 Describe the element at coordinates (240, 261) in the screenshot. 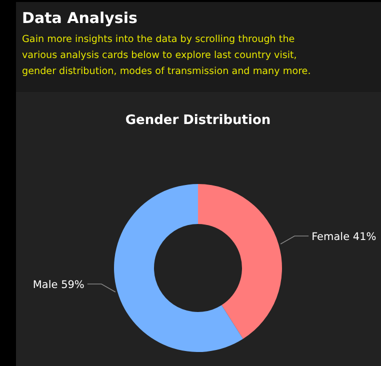

I see `donut-slice` at that location.